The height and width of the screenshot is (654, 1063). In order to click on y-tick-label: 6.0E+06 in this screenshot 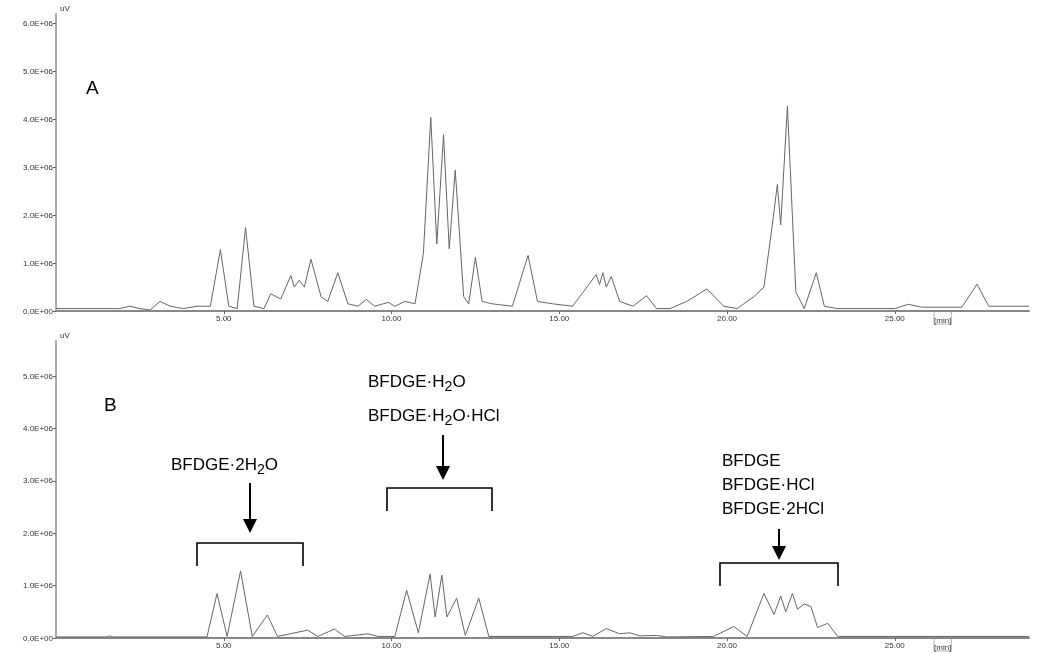, I will do `click(38, 24)`.